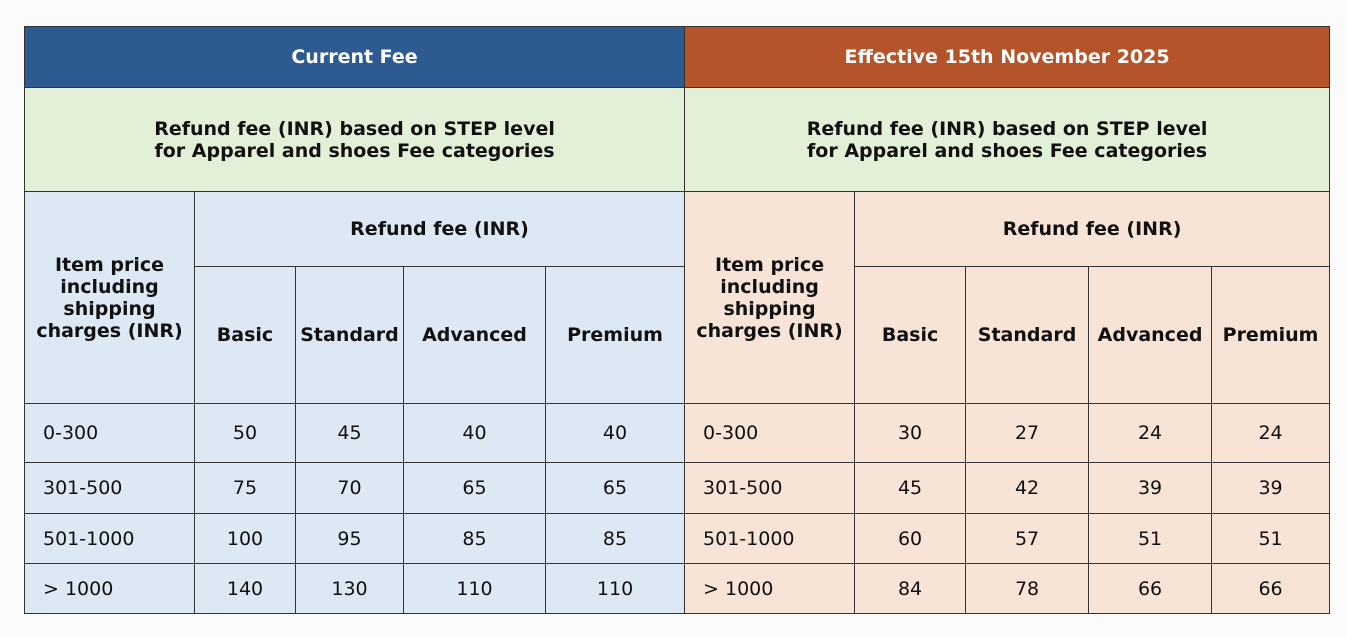 This screenshot has width=1346, height=638. Describe the element at coordinates (245, 433) in the screenshot. I see `fee-value: 50` at that location.